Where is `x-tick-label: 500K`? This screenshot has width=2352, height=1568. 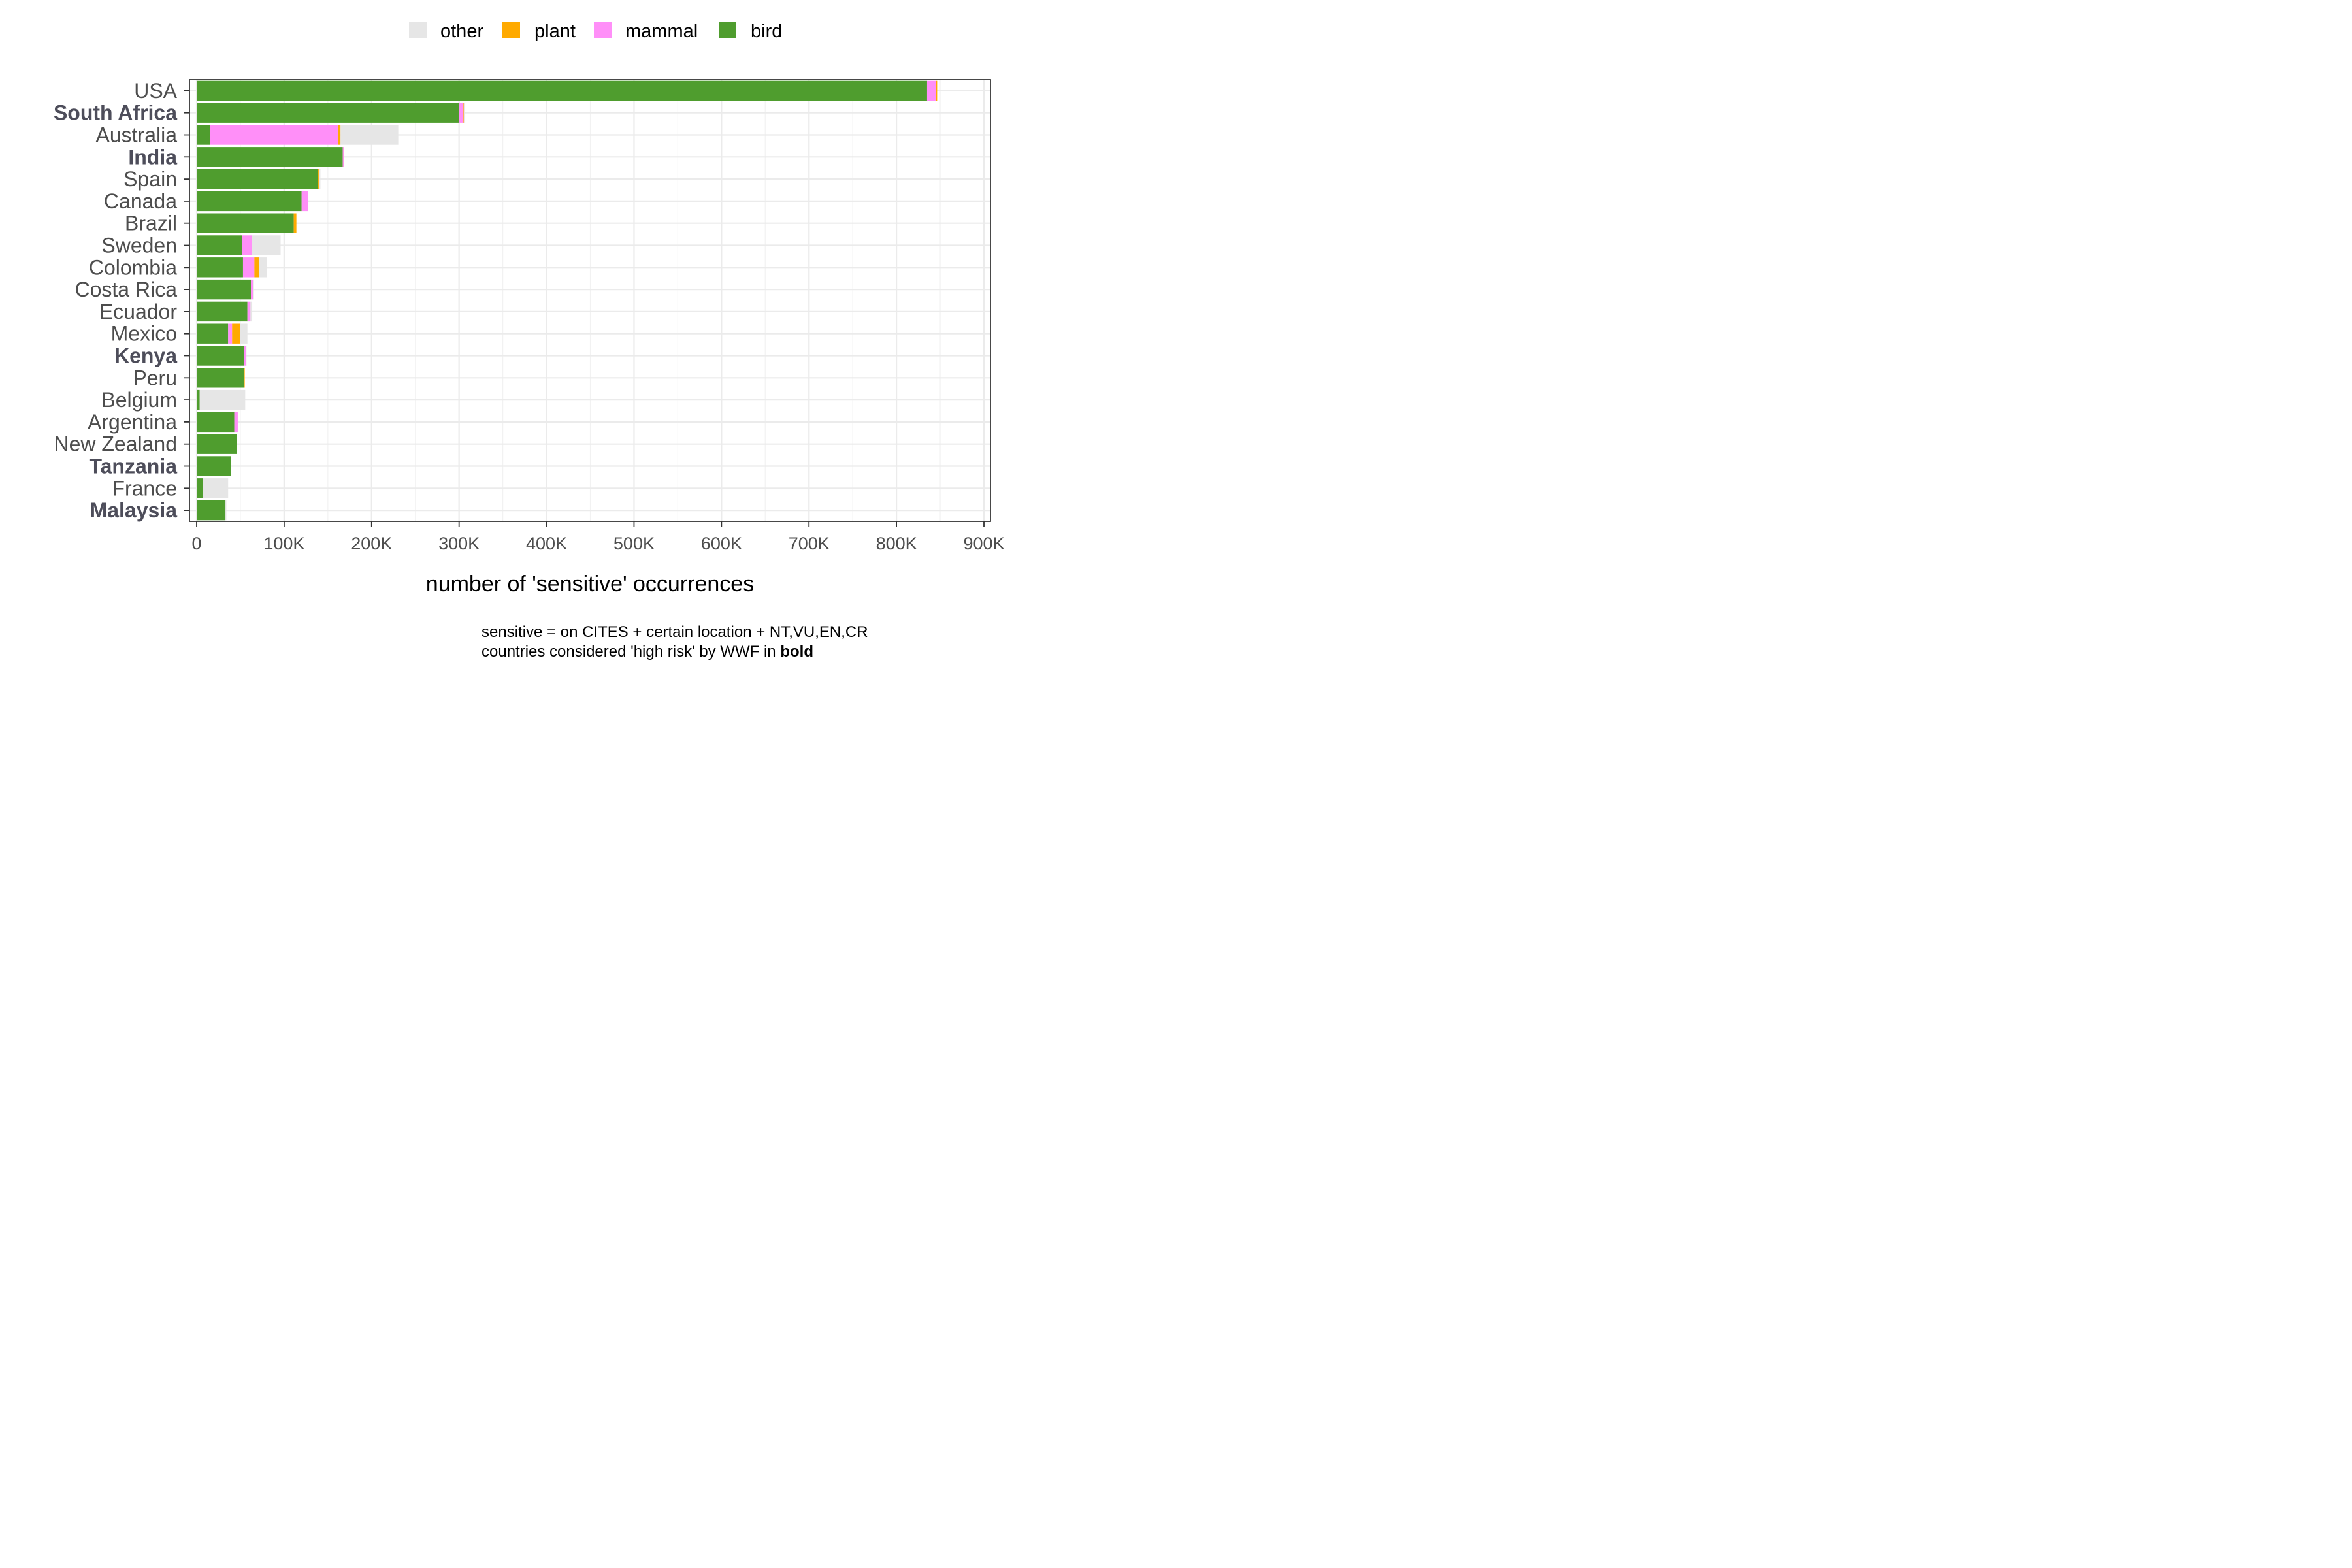 x-tick-label: 500K is located at coordinates (634, 543).